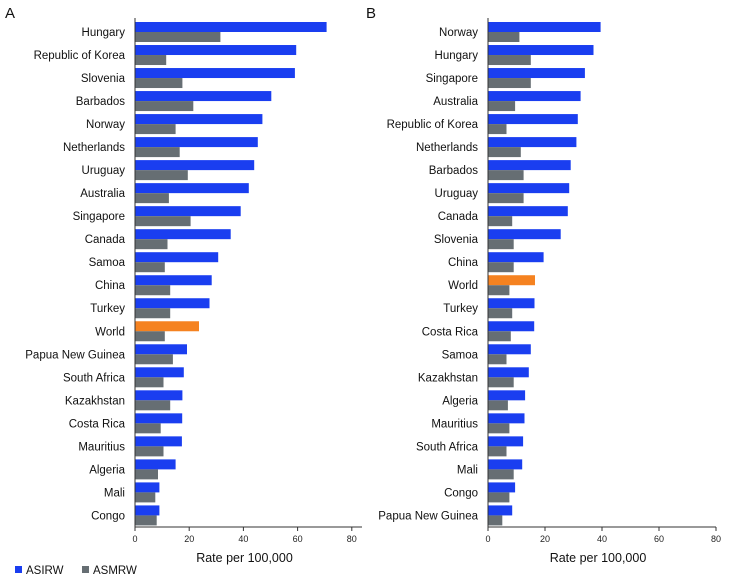 The image size is (735, 582). I want to click on category-label: Papua New Guinea, so click(428, 516).